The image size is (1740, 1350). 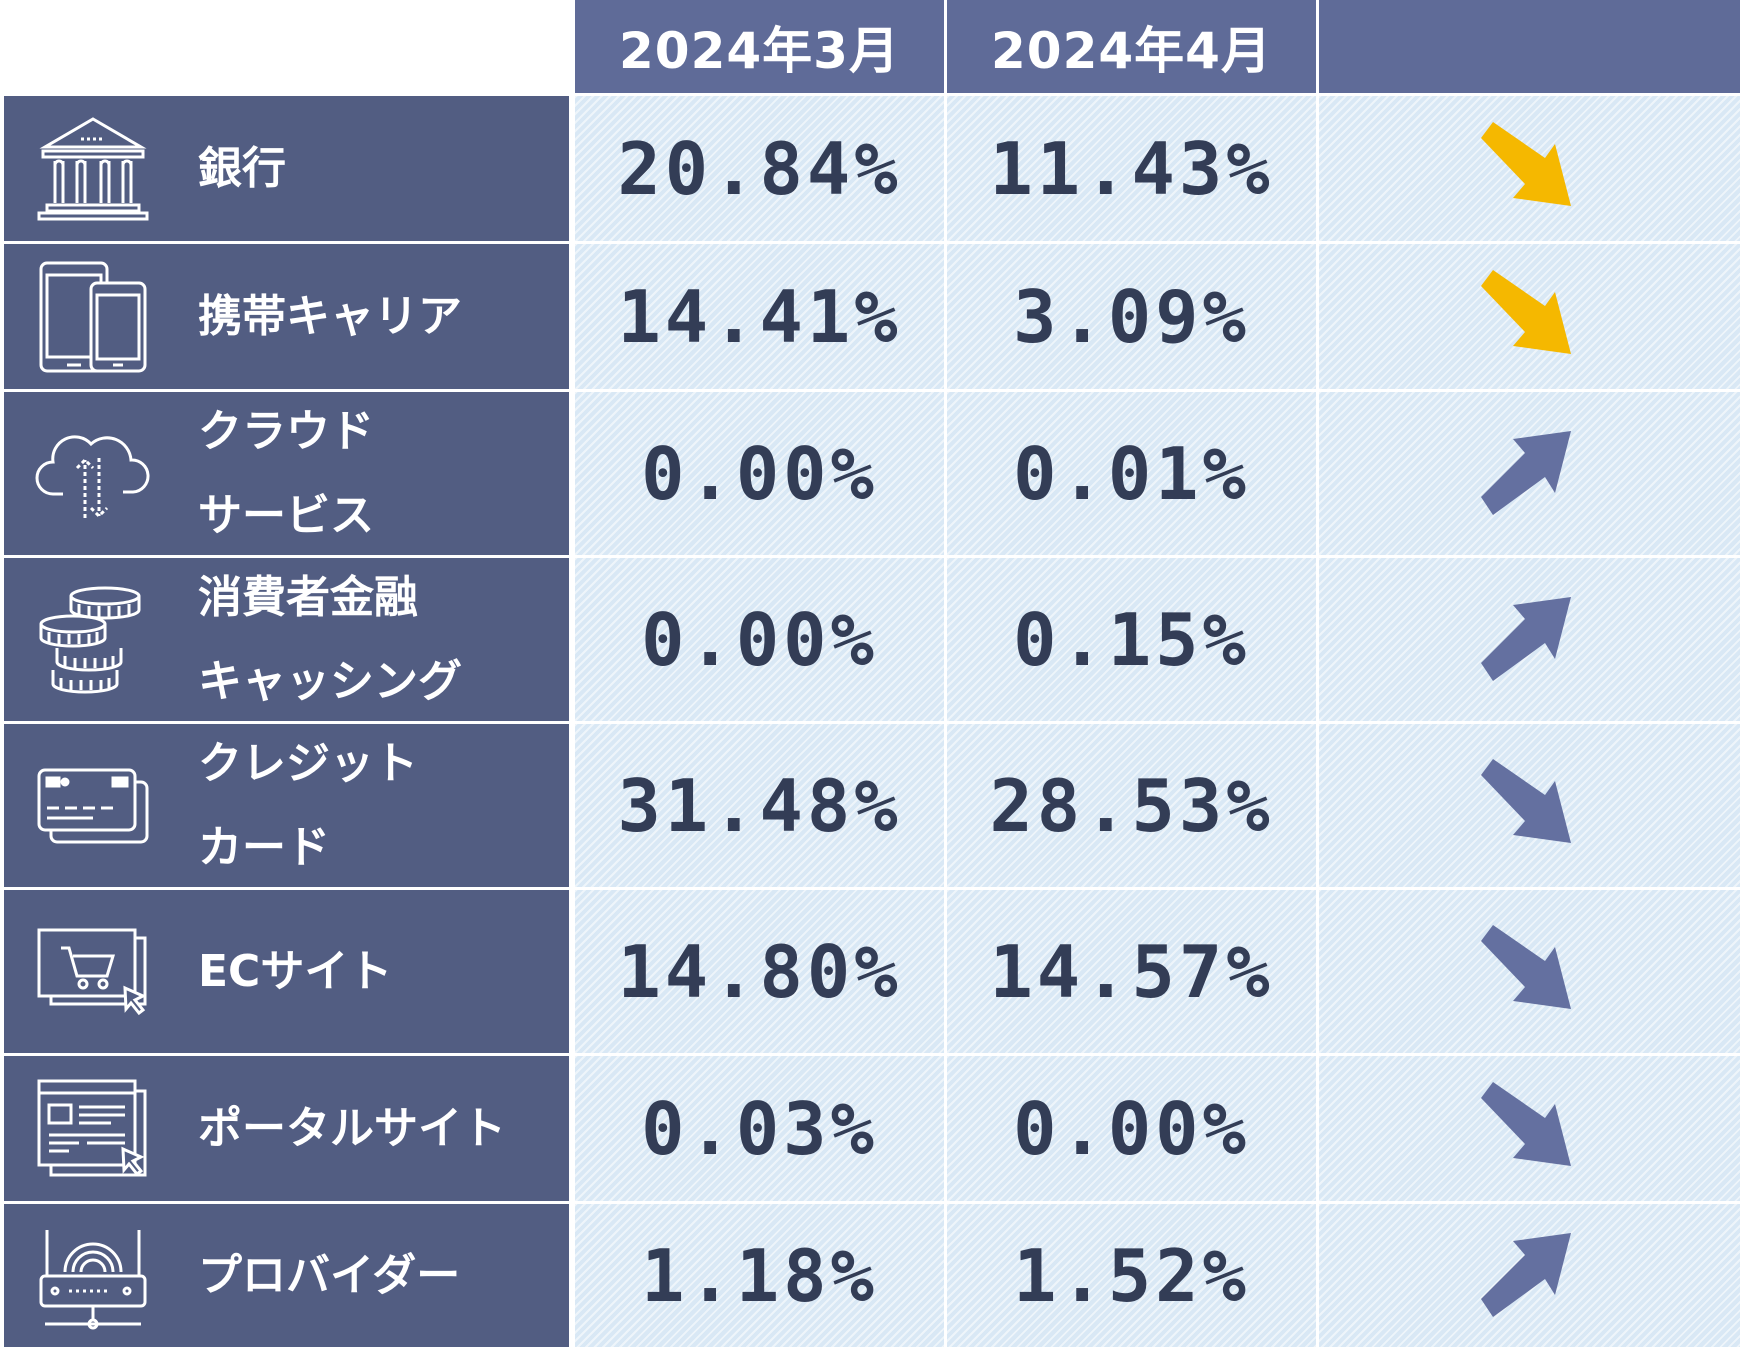 What do you see at coordinates (758, 1277) in the screenshot?
I see `value-march: 1.18%` at bounding box center [758, 1277].